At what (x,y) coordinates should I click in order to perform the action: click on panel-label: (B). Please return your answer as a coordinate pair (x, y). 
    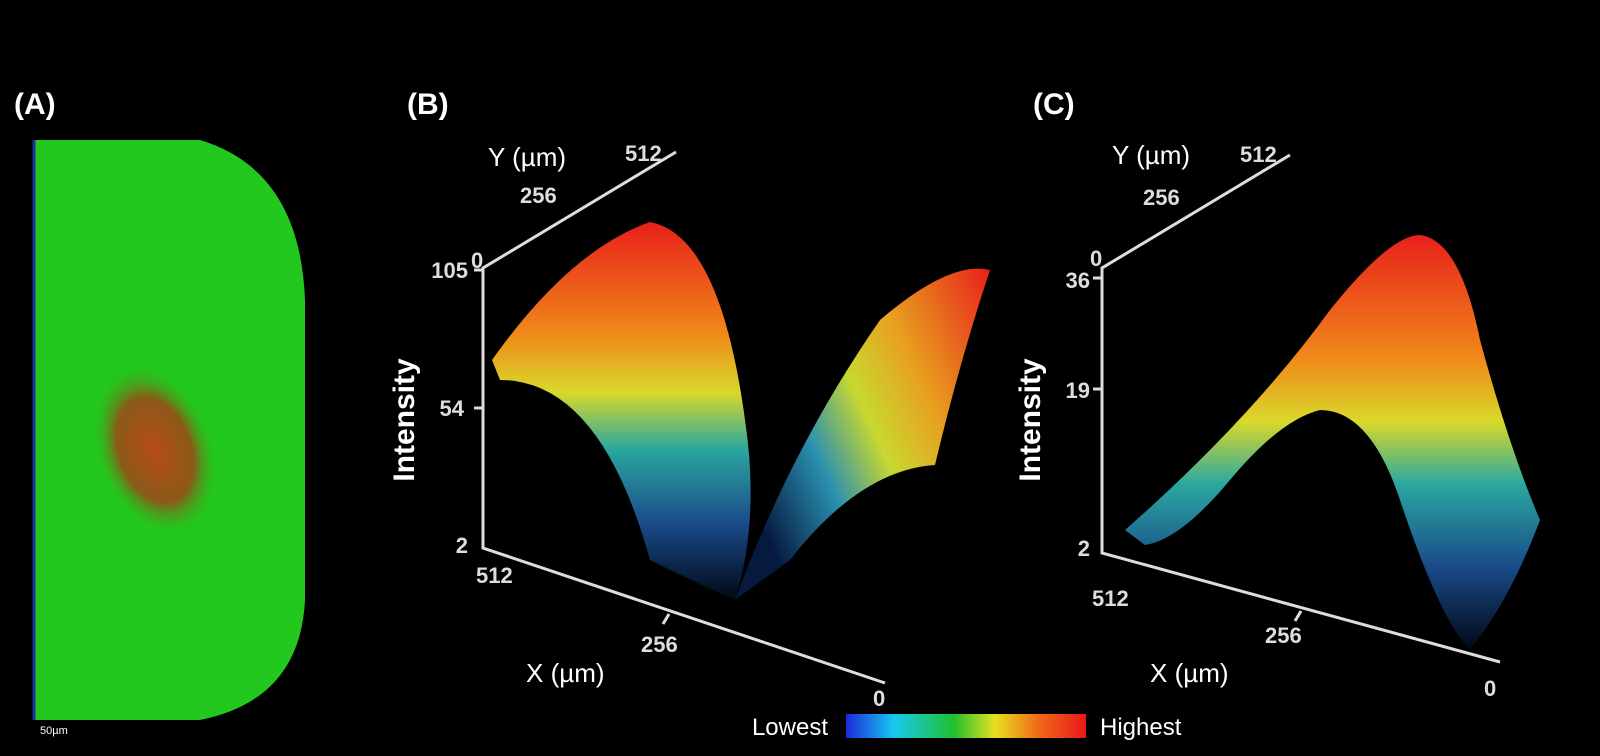
    Looking at the image, I should click on (428, 104).